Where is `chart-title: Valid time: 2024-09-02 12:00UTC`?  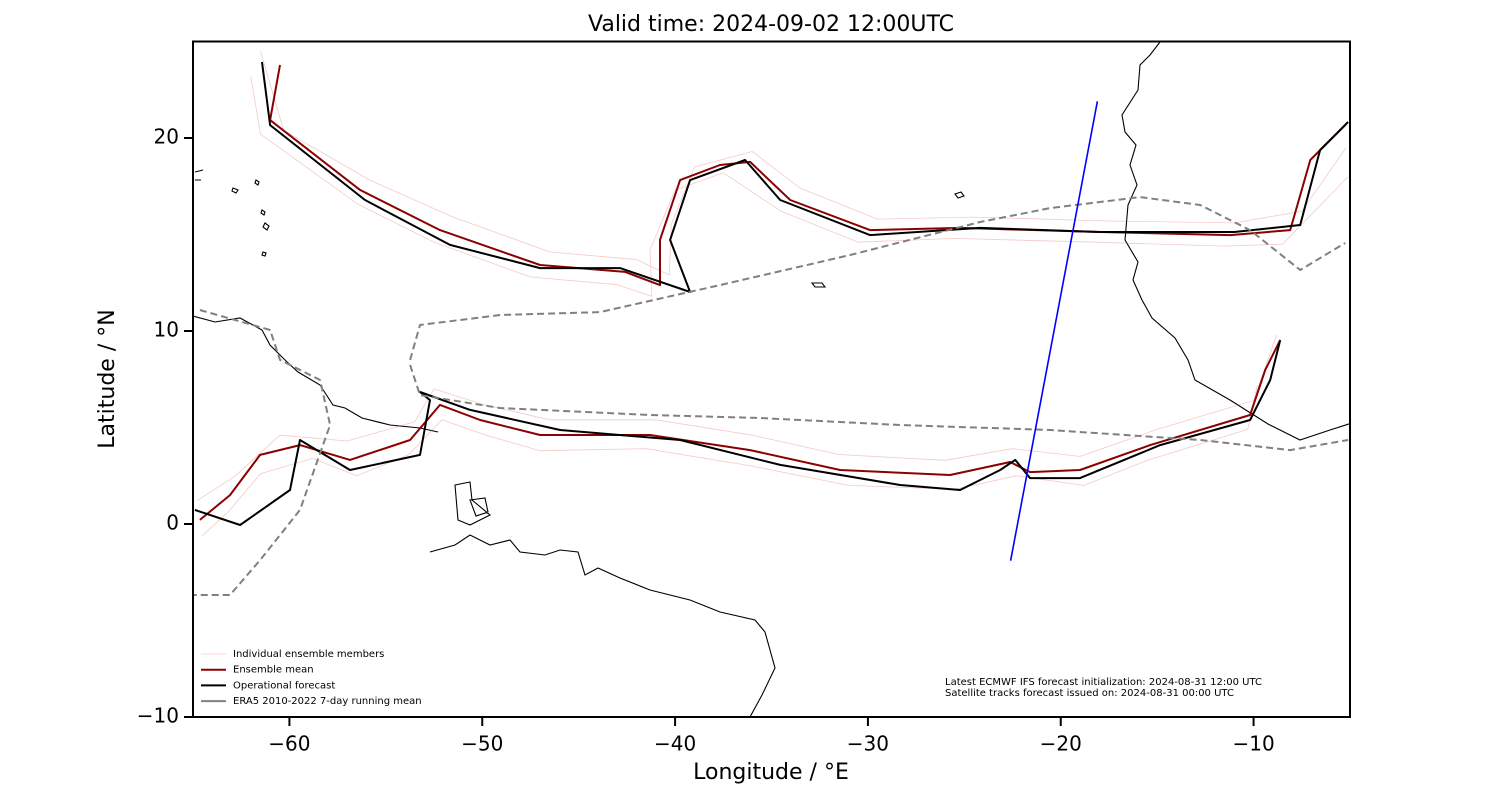
chart-title: Valid time: 2024-09-02 12:00UTC is located at coordinates (771, 24).